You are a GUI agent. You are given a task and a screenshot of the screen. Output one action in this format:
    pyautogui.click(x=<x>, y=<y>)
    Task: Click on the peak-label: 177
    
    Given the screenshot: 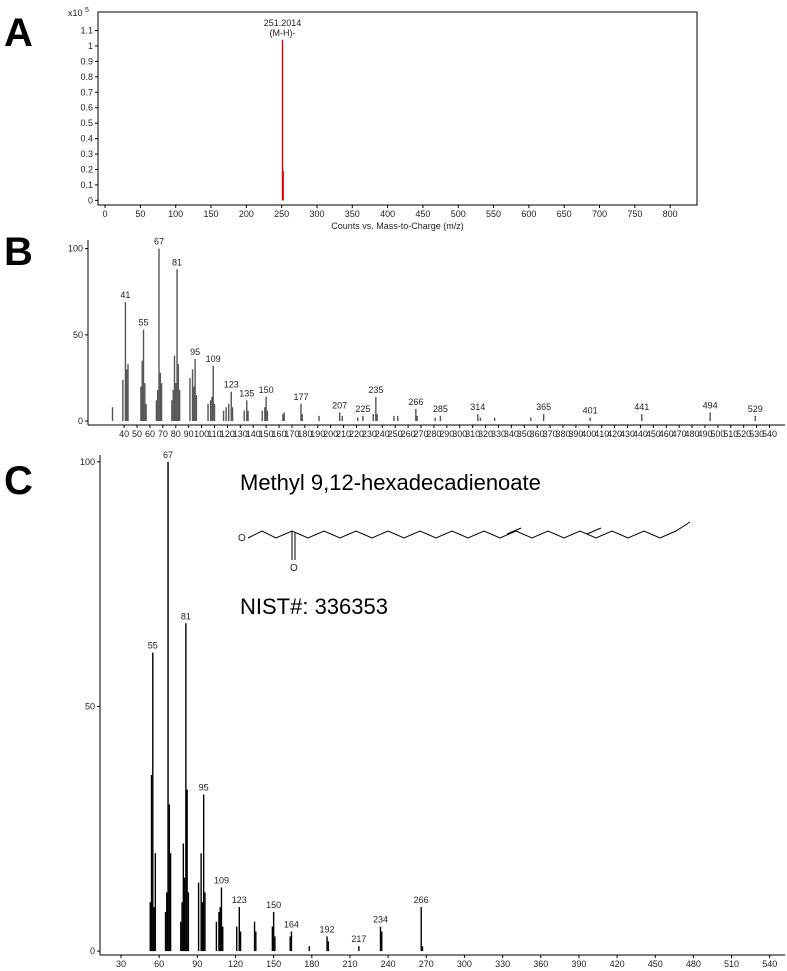 What is the action you would take?
    pyautogui.click(x=300, y=397)
    